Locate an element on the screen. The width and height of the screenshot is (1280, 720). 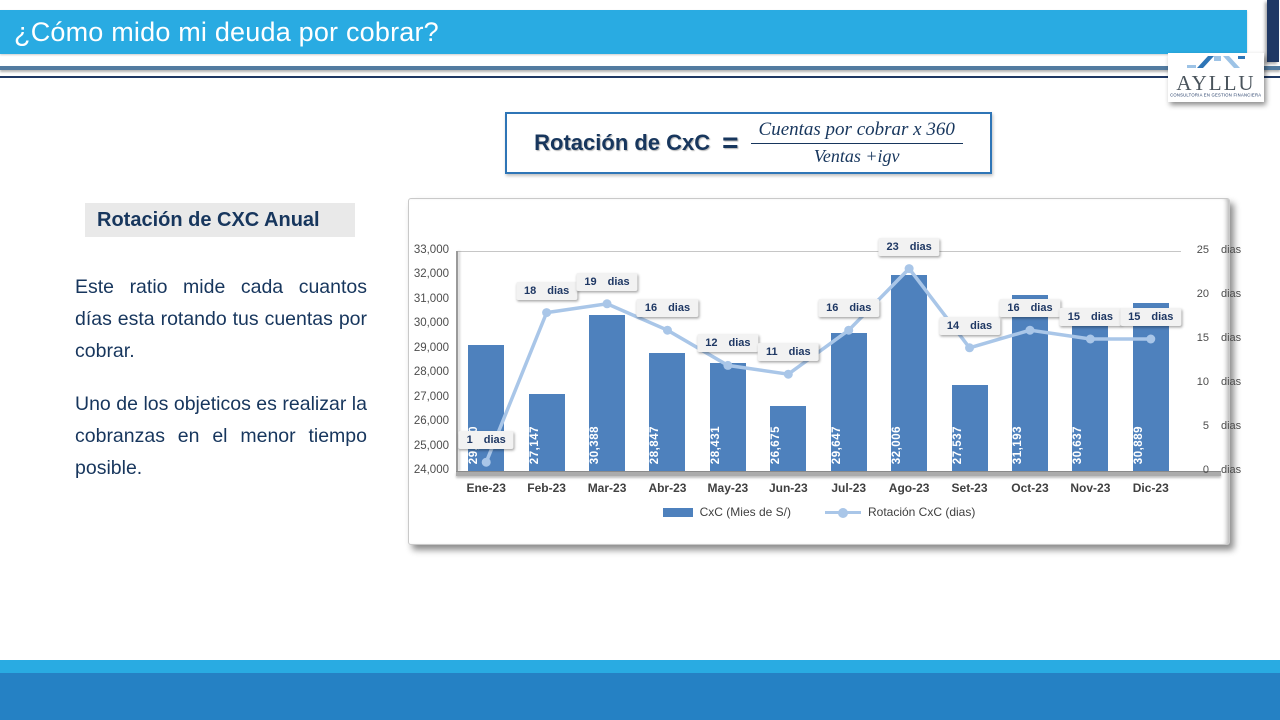
formula-numerator: Cuentas por cobrar x 360 is located at coordinates (856, 131).